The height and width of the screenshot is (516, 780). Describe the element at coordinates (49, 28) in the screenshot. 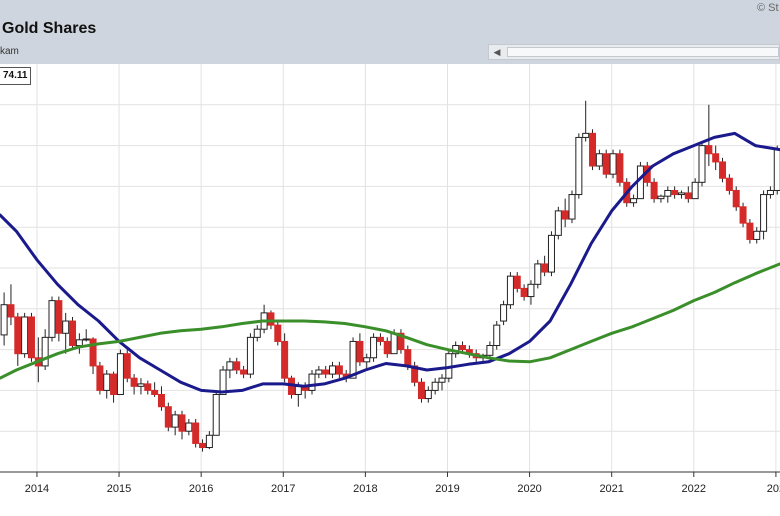

I see `chart-title: Gold Shares` at that location.